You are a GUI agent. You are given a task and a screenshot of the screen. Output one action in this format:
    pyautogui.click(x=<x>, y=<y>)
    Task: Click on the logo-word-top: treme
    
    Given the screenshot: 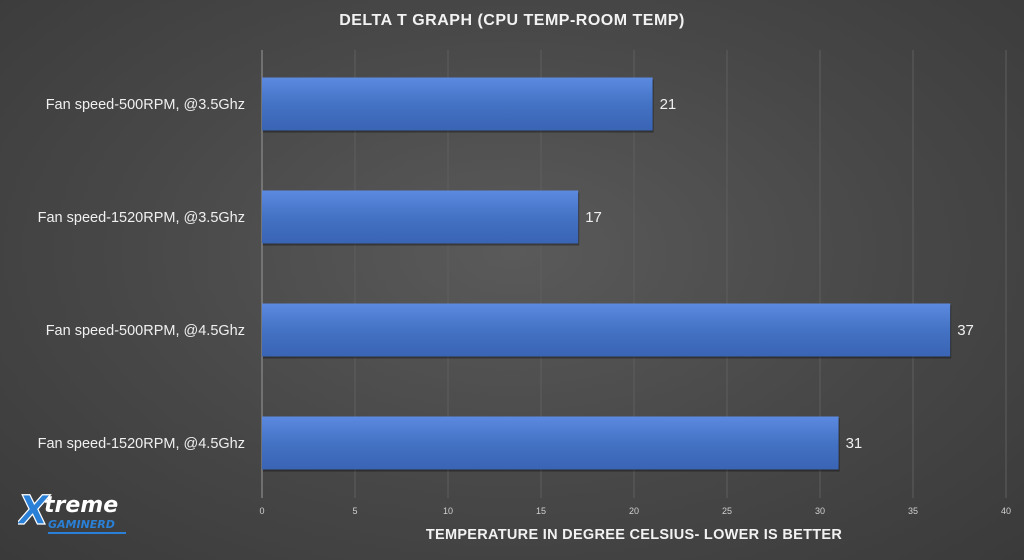 What is the action you would take?
    pyautogui.click(x=81, y=505)
    